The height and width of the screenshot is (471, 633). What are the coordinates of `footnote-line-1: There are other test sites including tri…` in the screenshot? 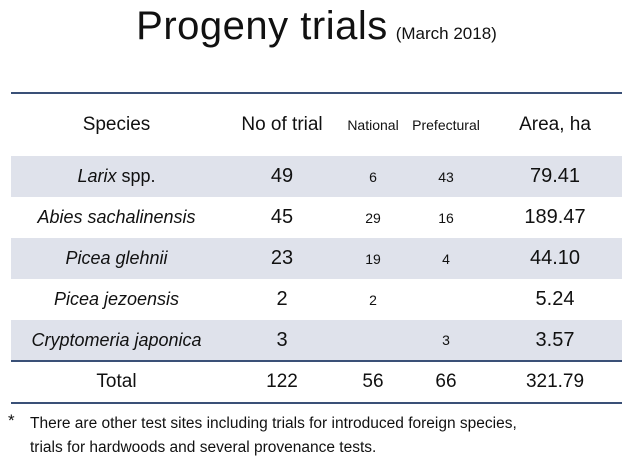 It's located at (273, 423).